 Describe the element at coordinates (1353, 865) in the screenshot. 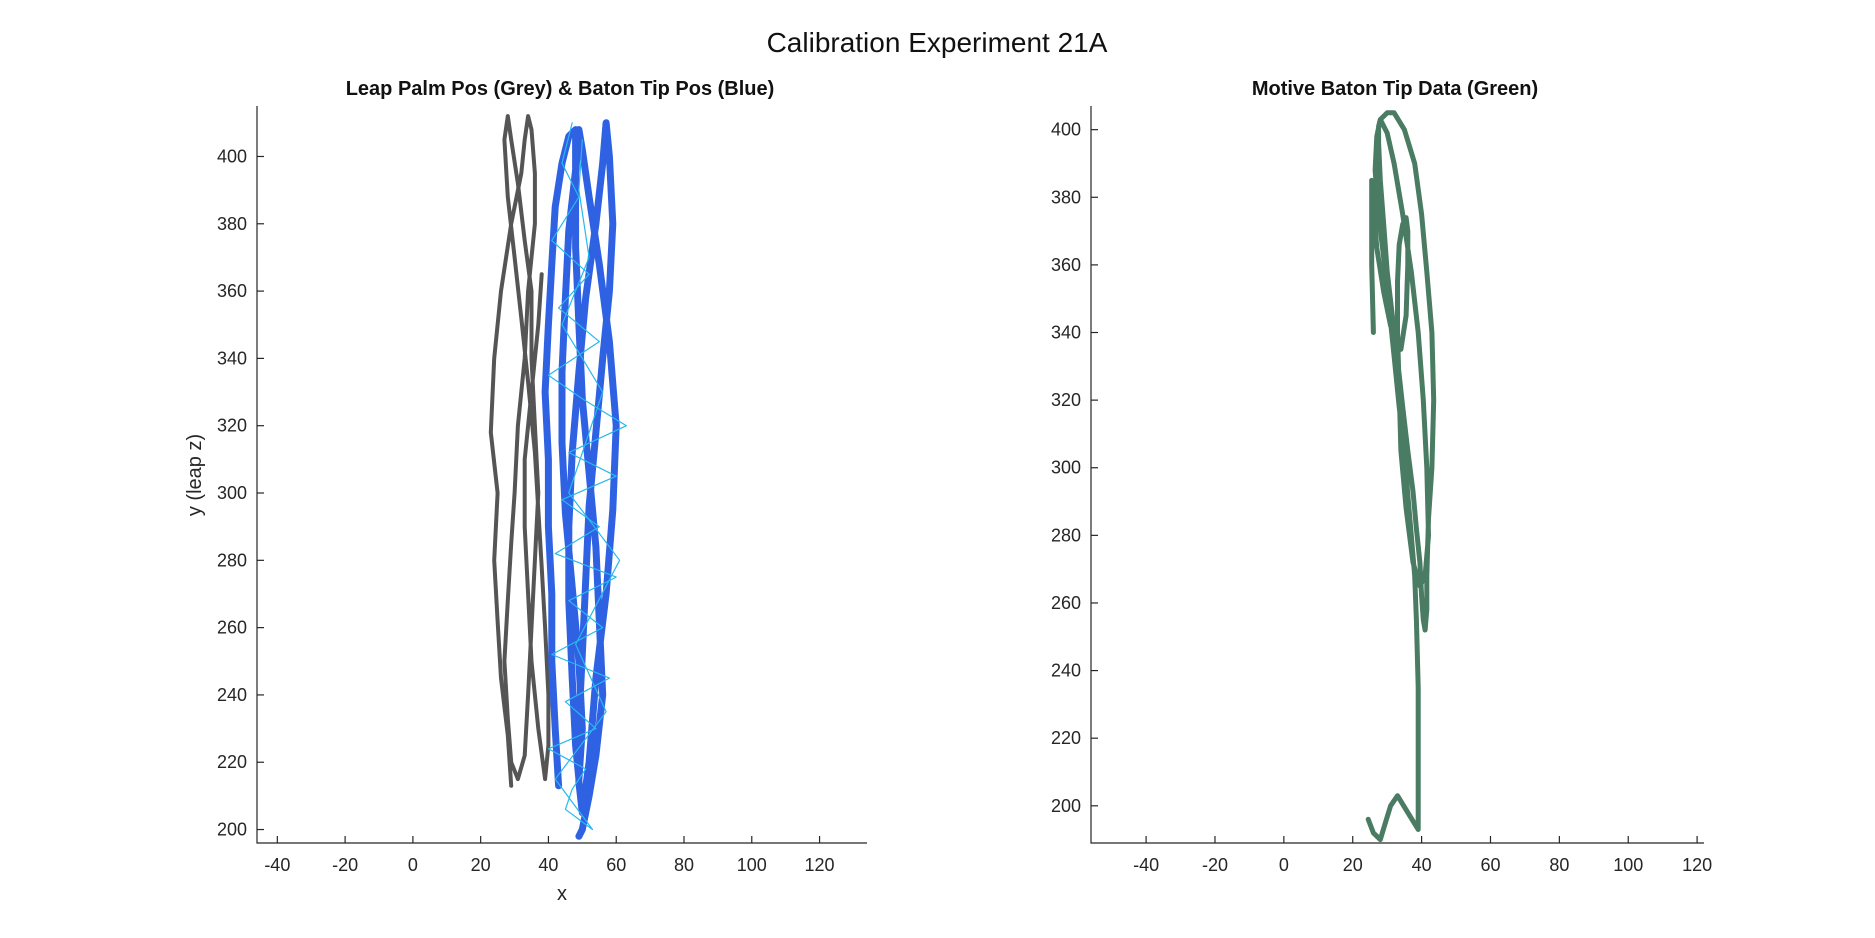

I see `right-x-tick-label: 20` at that location.